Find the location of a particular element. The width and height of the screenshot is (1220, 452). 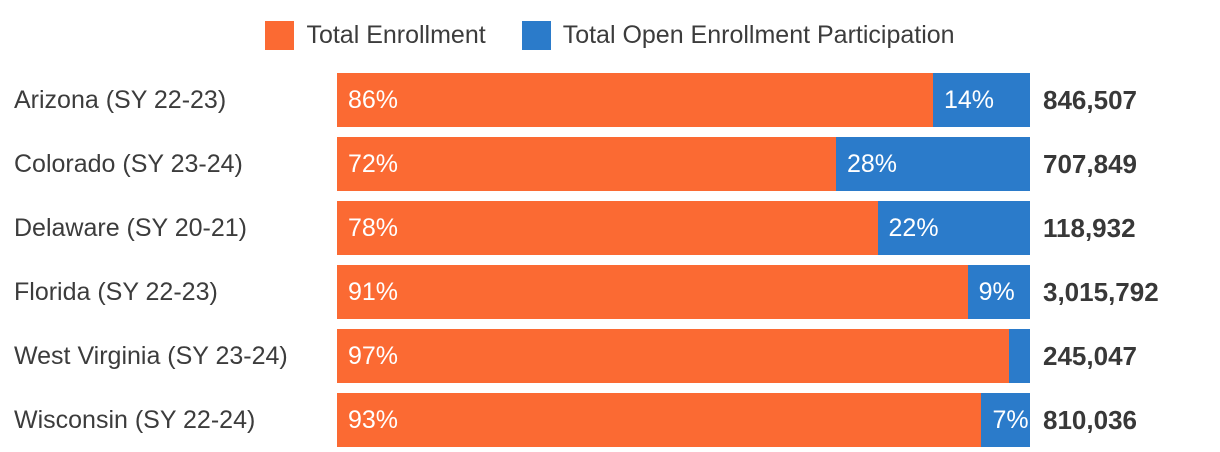

category-label: Arizona (SY 22-23) is located at coordinates (120, 99).